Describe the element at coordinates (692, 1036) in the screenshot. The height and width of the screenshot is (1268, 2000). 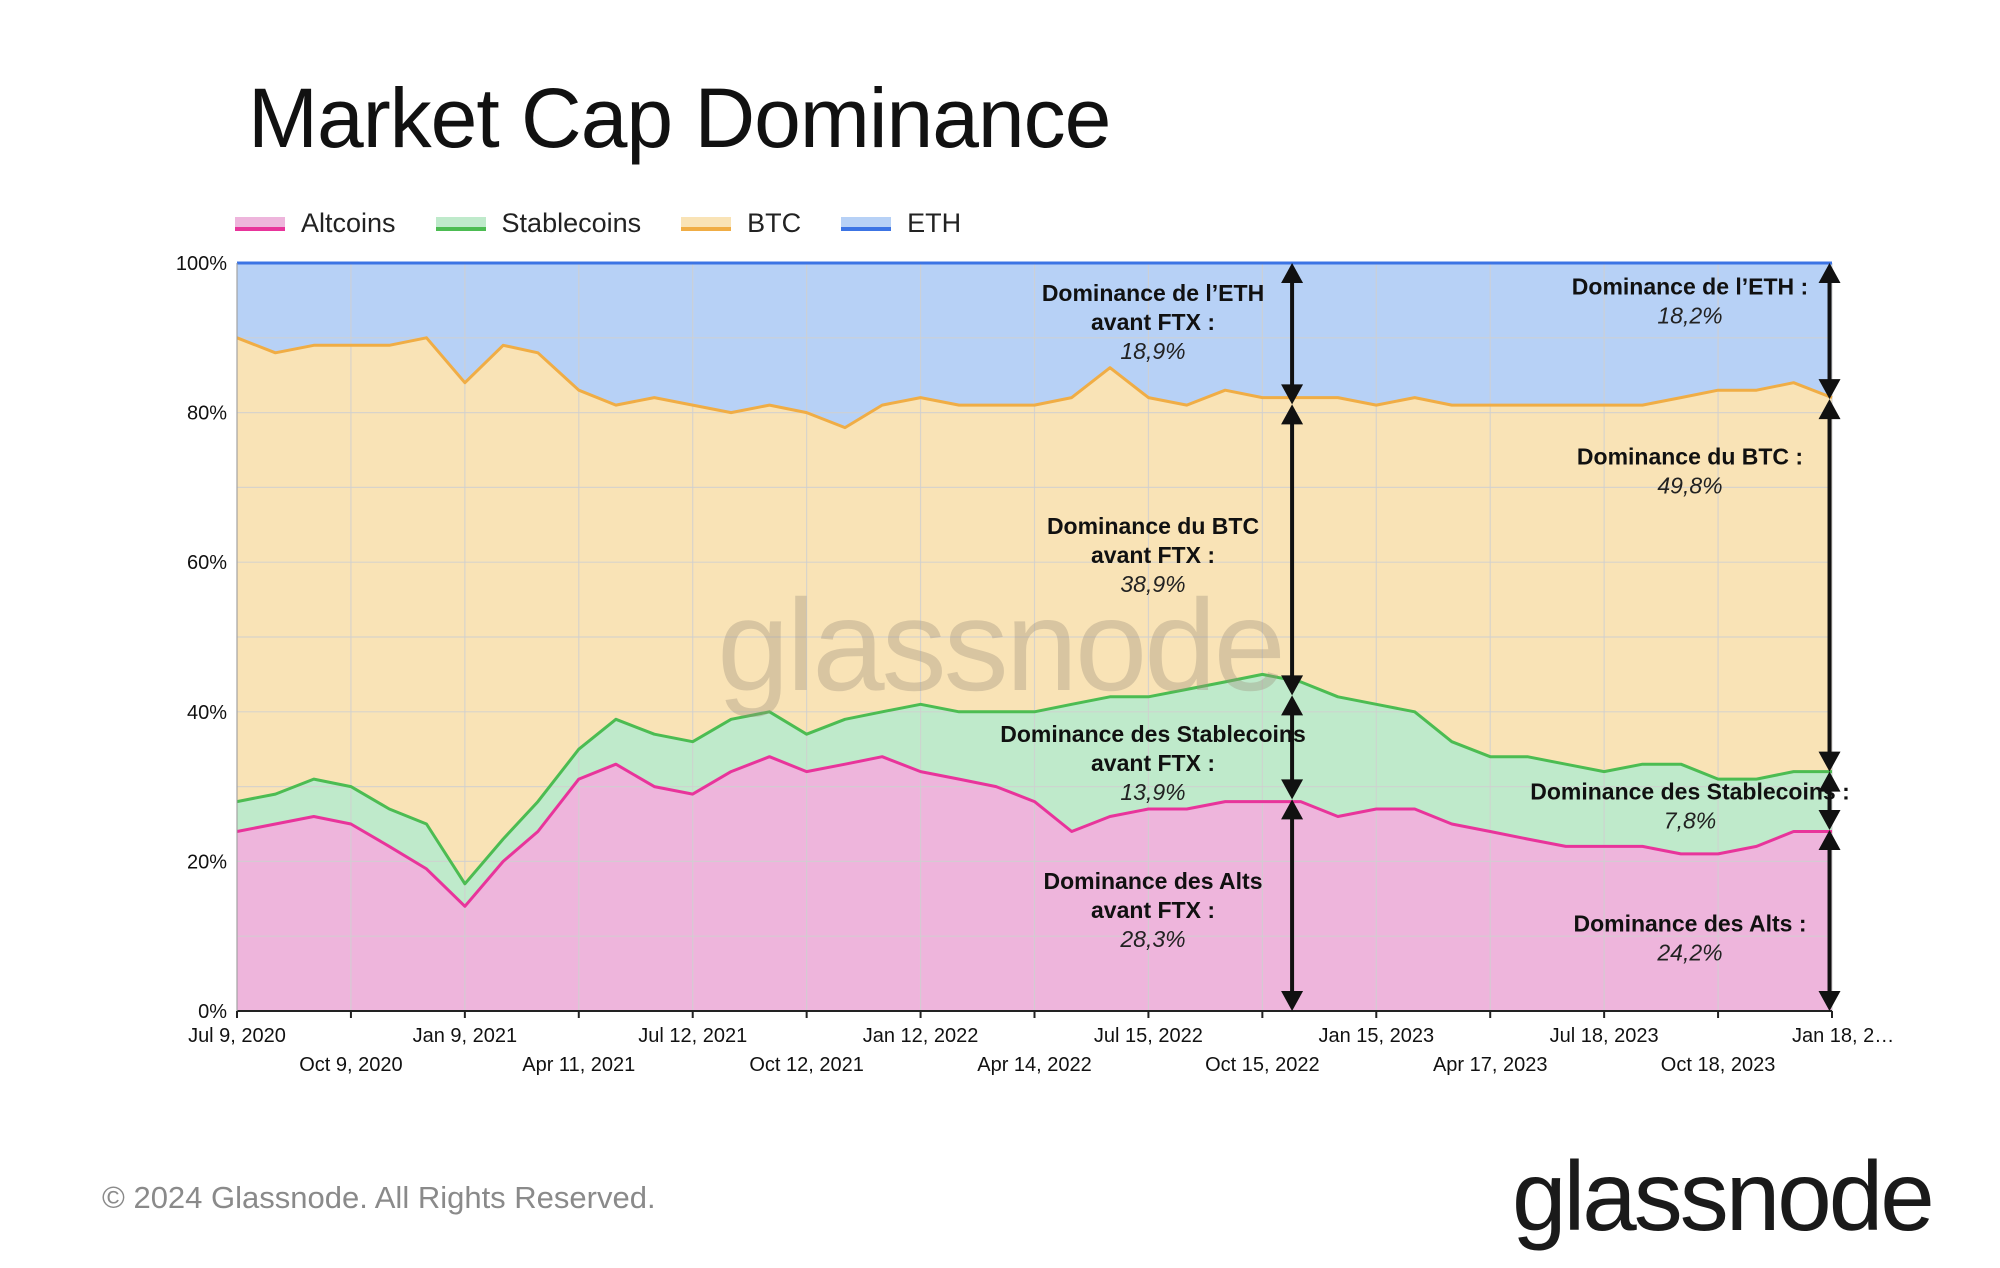
I see `x-tick-label: Jul 12, 2021` at that location.